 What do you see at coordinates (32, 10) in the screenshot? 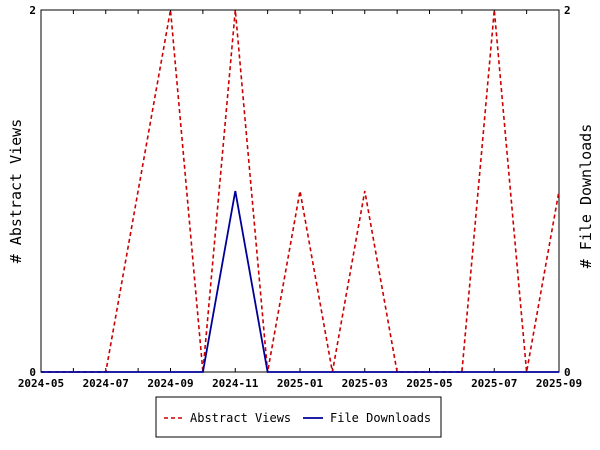
I see `y-tick-label: 2` at bounding box center [32, 10].